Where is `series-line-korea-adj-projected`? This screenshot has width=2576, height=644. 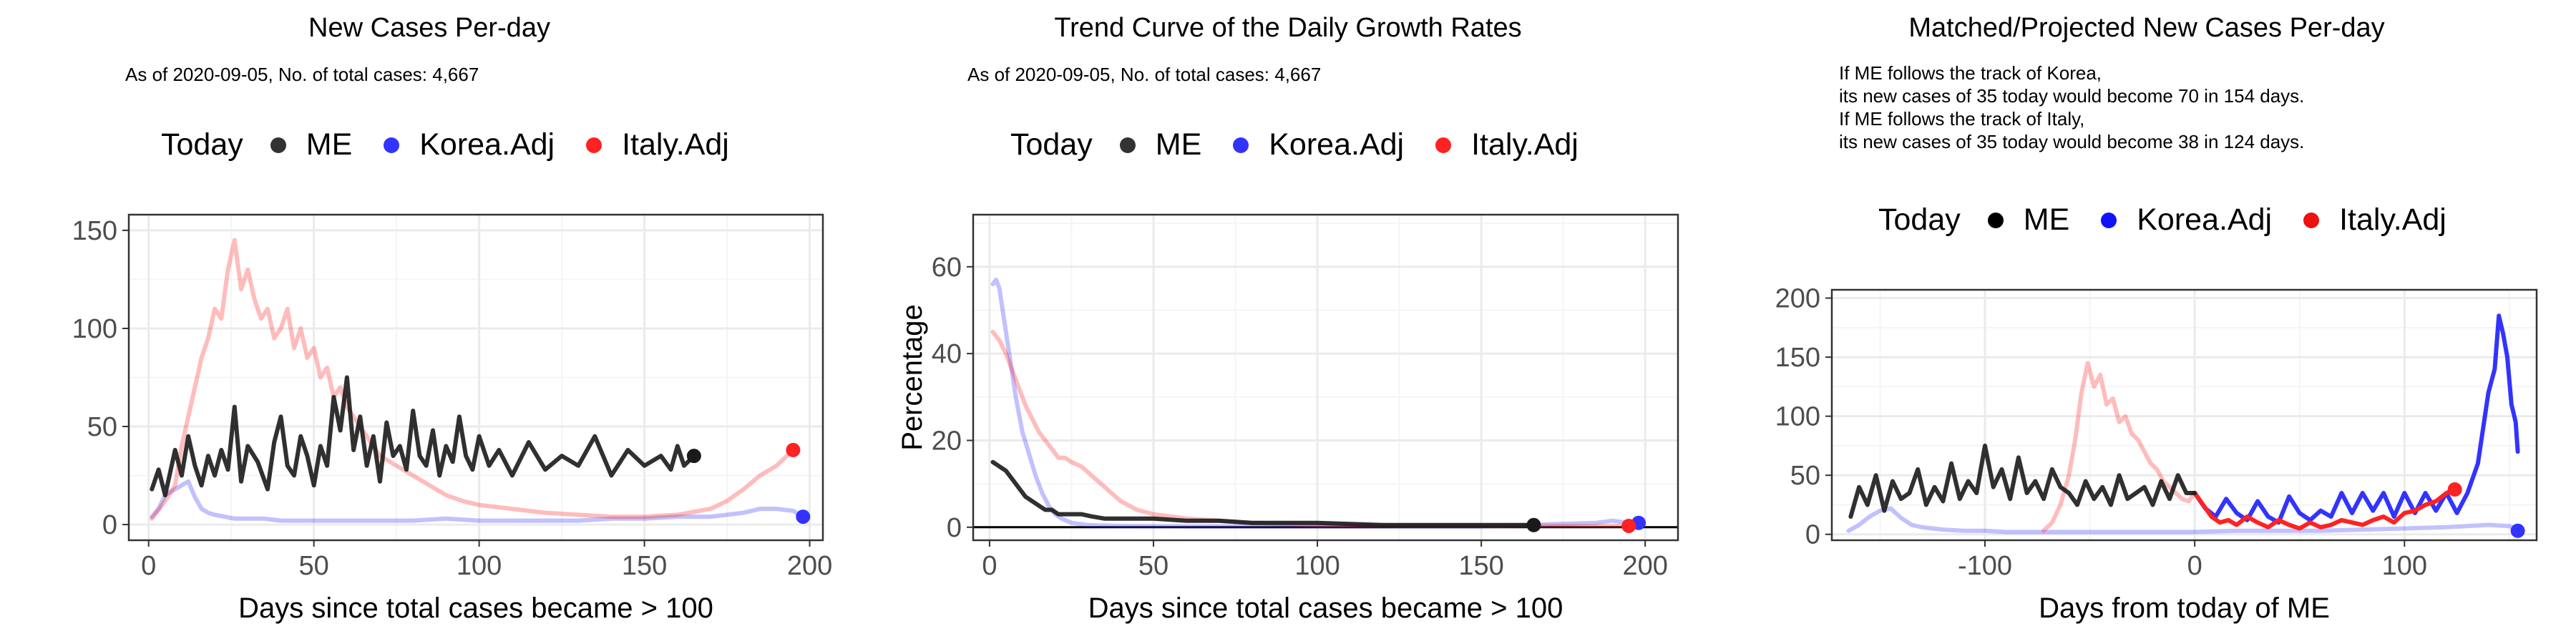
series-line-korea-adj-projected is located at coordinates (2356, 419).